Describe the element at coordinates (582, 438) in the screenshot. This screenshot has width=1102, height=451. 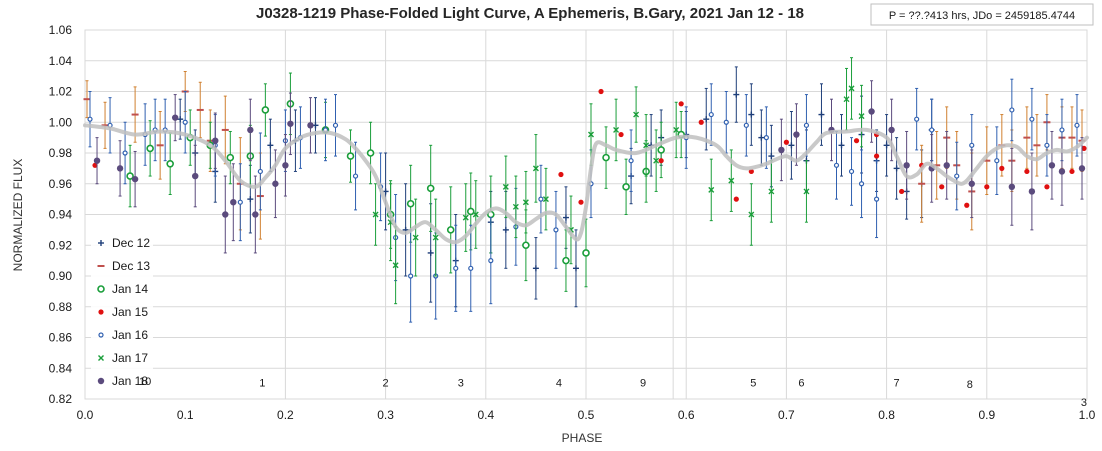
I see `x-axis-label: PHASE` at that location.